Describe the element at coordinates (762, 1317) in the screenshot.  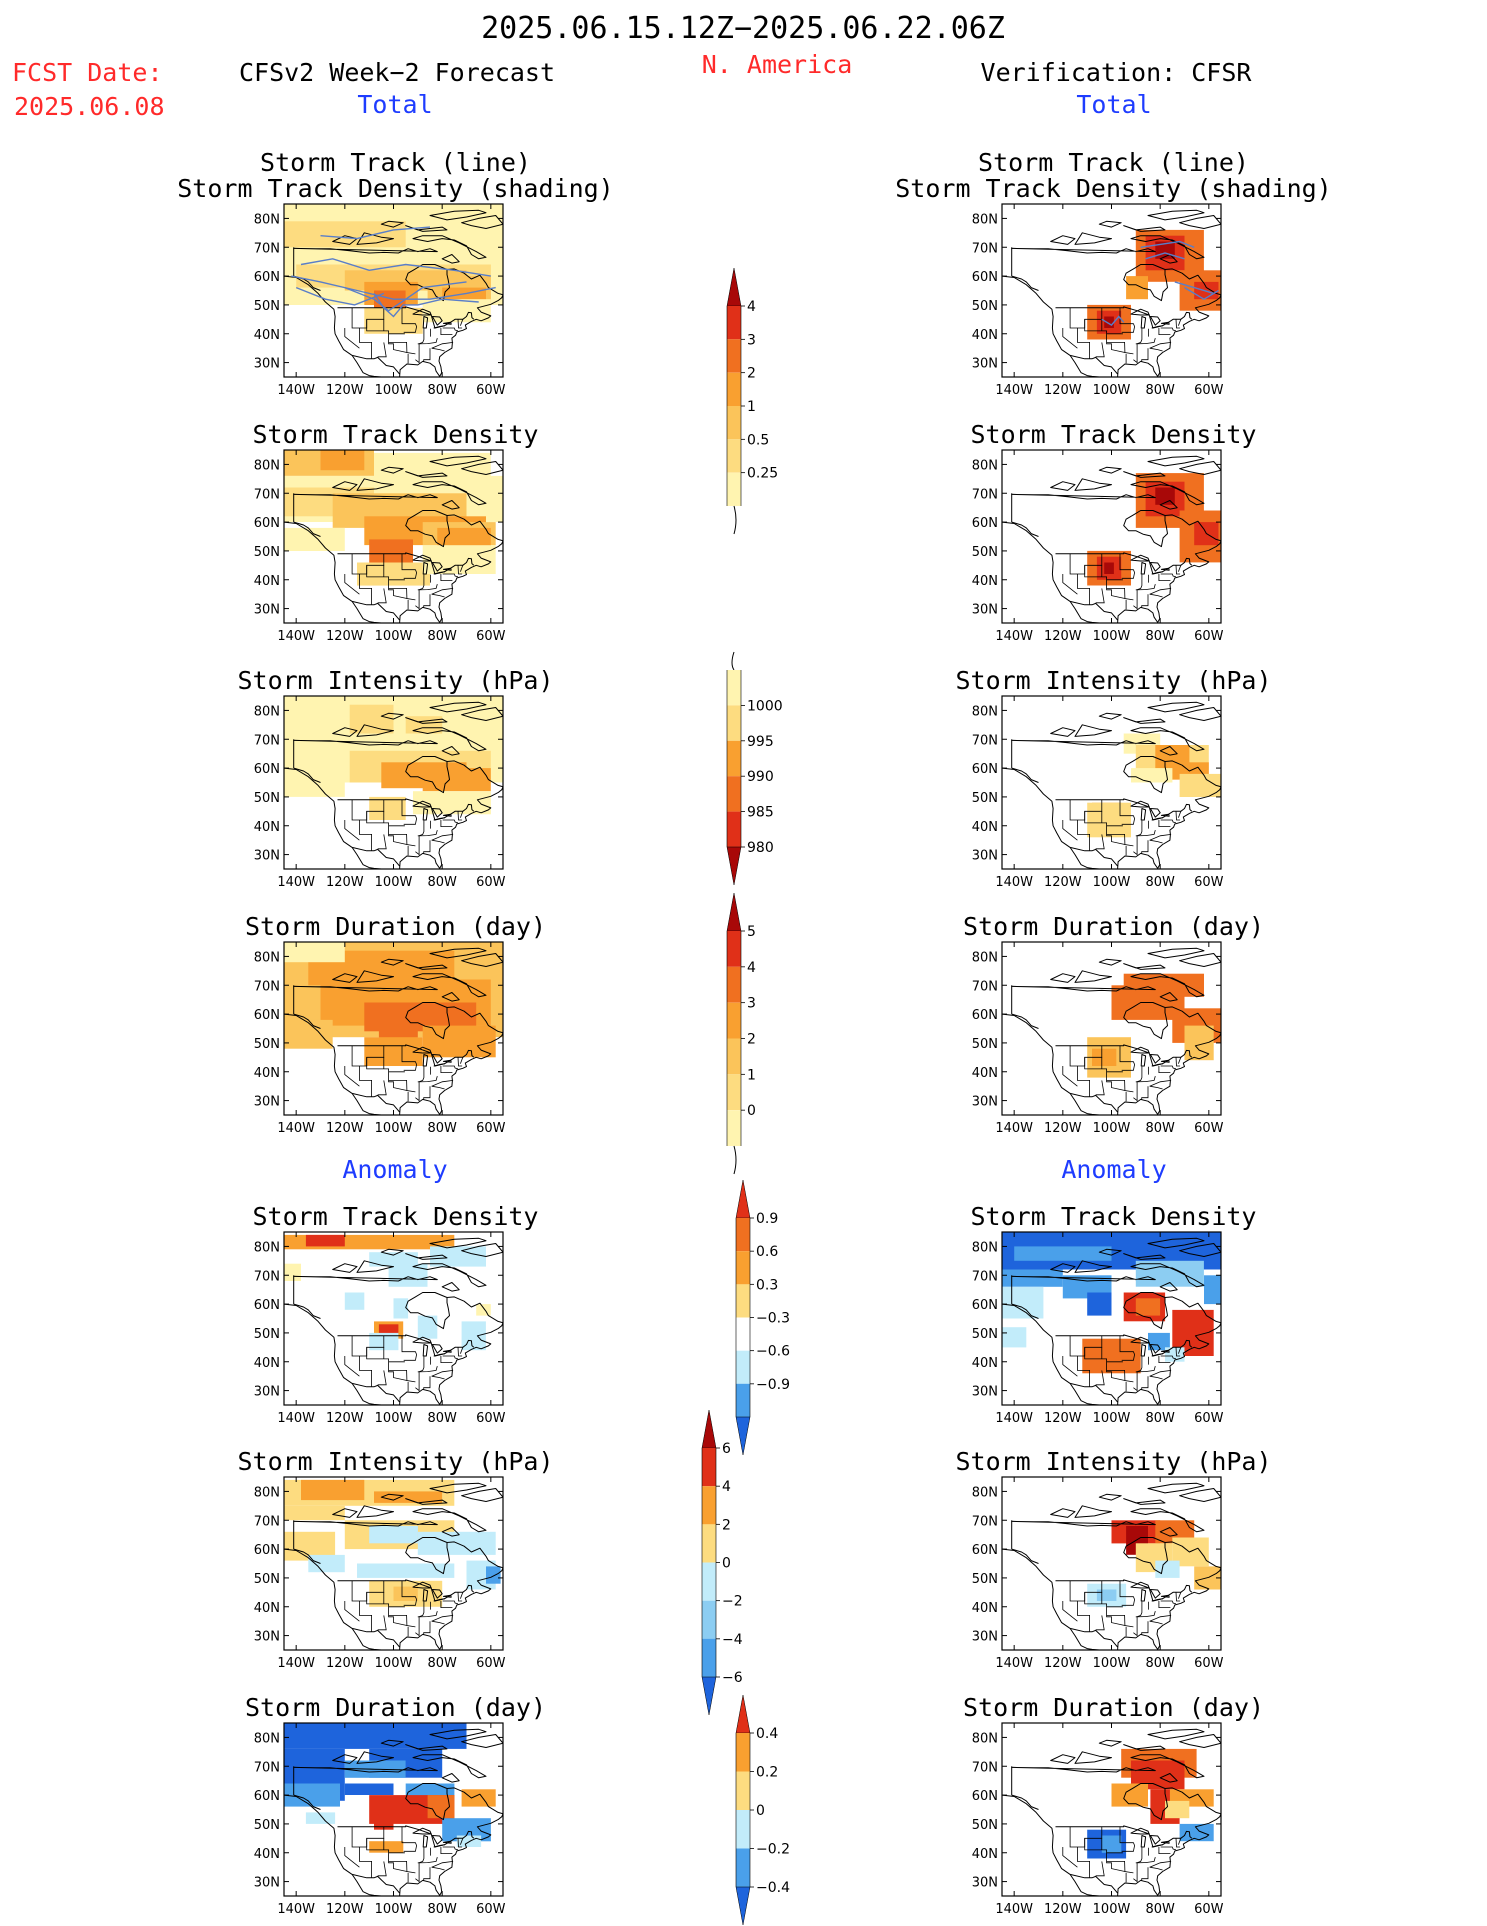
I see `cb-anom-density-colorbar: 0.9 0.6 0.3 −0.3 −0.6 −0.9` at that location.